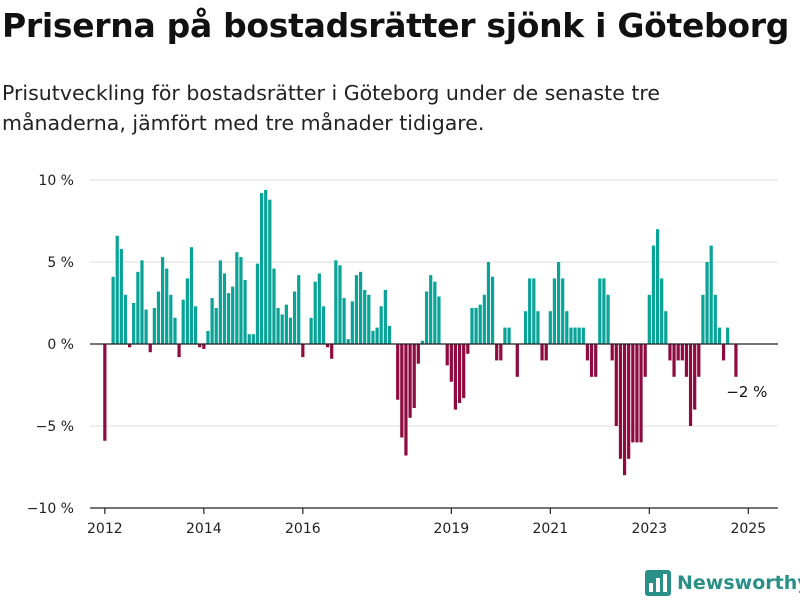  I want to click on brand-logo: Newsworthy, so click(722, 583).